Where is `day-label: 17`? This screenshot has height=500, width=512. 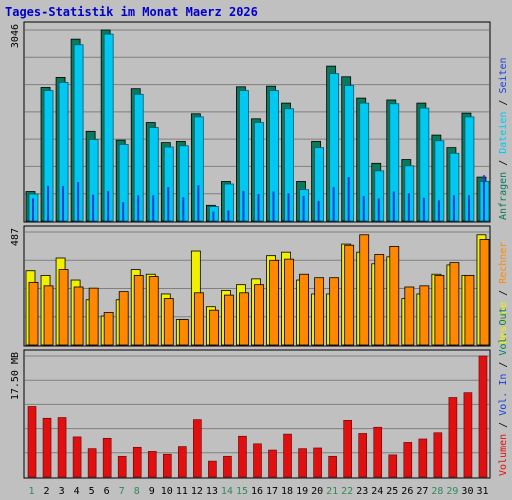 day-label: 17 is located at coordinates (272, 491).